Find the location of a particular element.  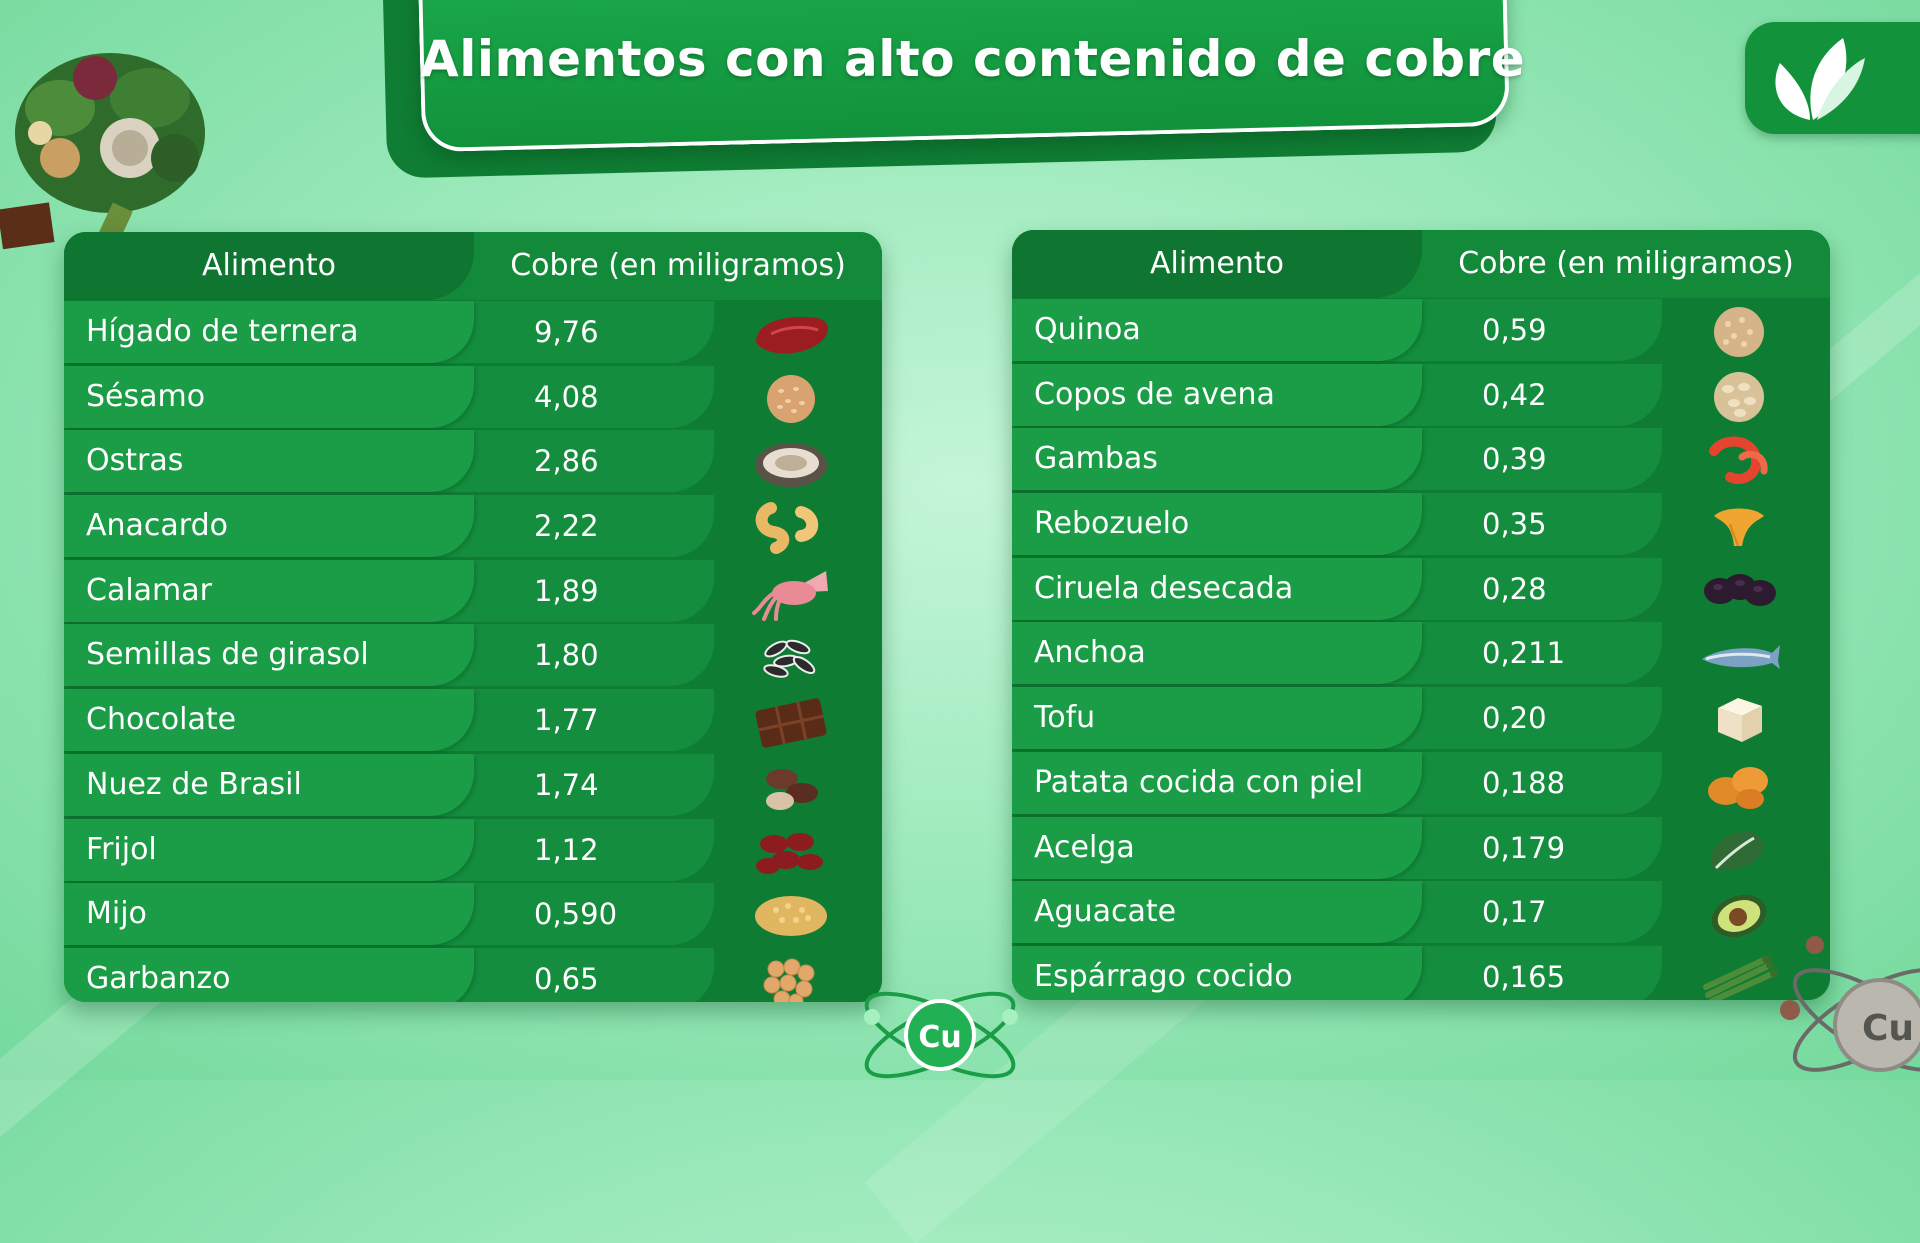

copper-value: 0,65 is located at coordinates (566, 978).